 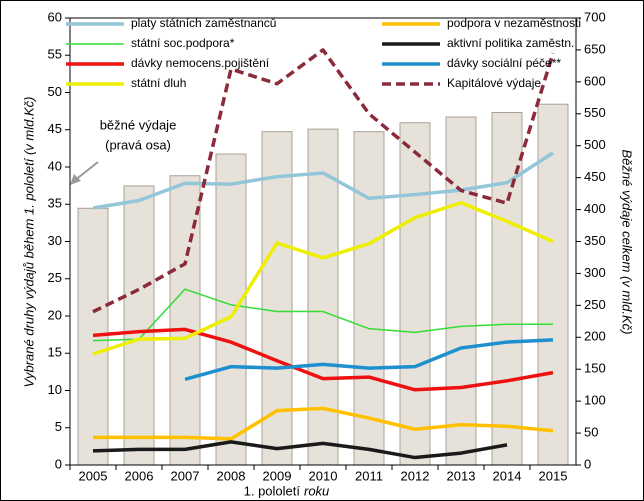 What do you see at coordinates (272, 490) in the screenshot?
I see `x-axis-label: 1. pololetí` at bounding box center [272, 490].